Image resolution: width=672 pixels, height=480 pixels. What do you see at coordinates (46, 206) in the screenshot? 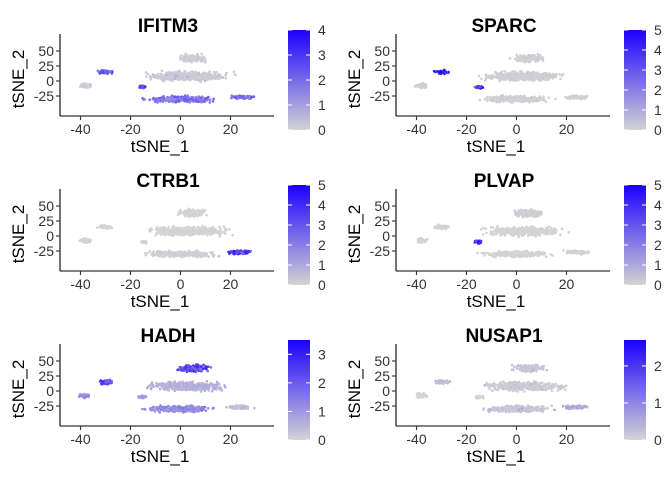
I see `y-tick-label: 50` at bounding box center [46, 206].